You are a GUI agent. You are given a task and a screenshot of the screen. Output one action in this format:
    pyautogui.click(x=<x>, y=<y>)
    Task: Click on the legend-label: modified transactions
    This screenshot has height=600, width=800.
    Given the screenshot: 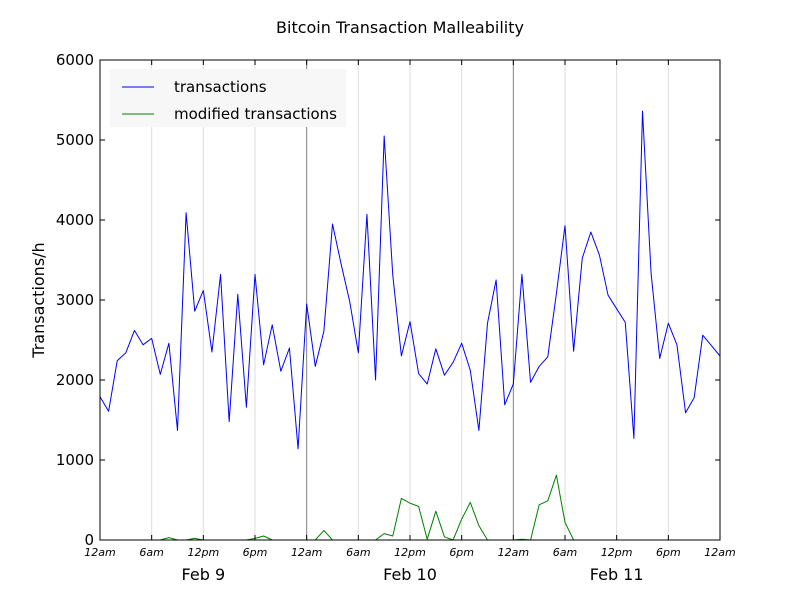 What is the action you would take?
    pyautogui.click(x=255, y=114)
    